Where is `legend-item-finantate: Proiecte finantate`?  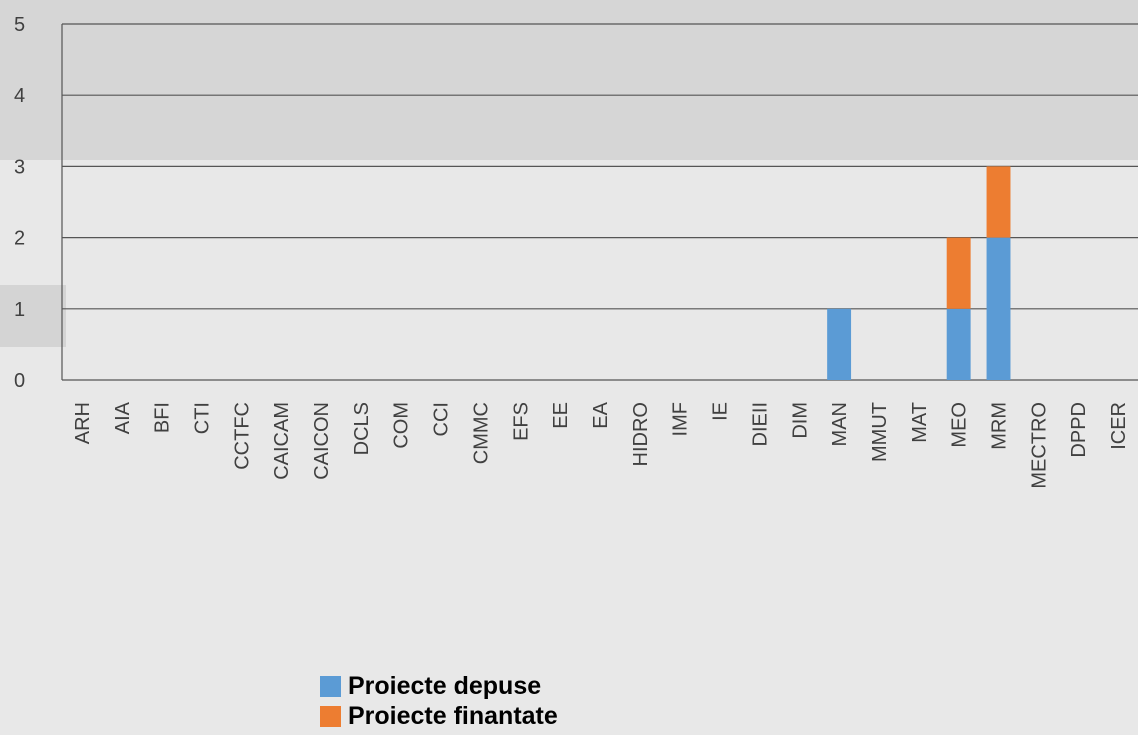 legend-item-finantate: Proiecte finantate is located at coordinates (439, 716).